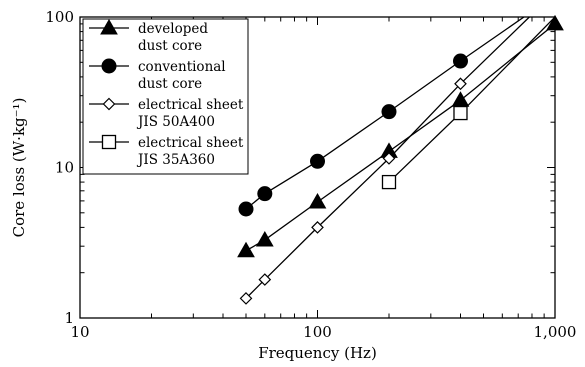 This screenshot has height=367, width=585. I want to click on legend-label-3: electrical sheet, so click(191, 143).